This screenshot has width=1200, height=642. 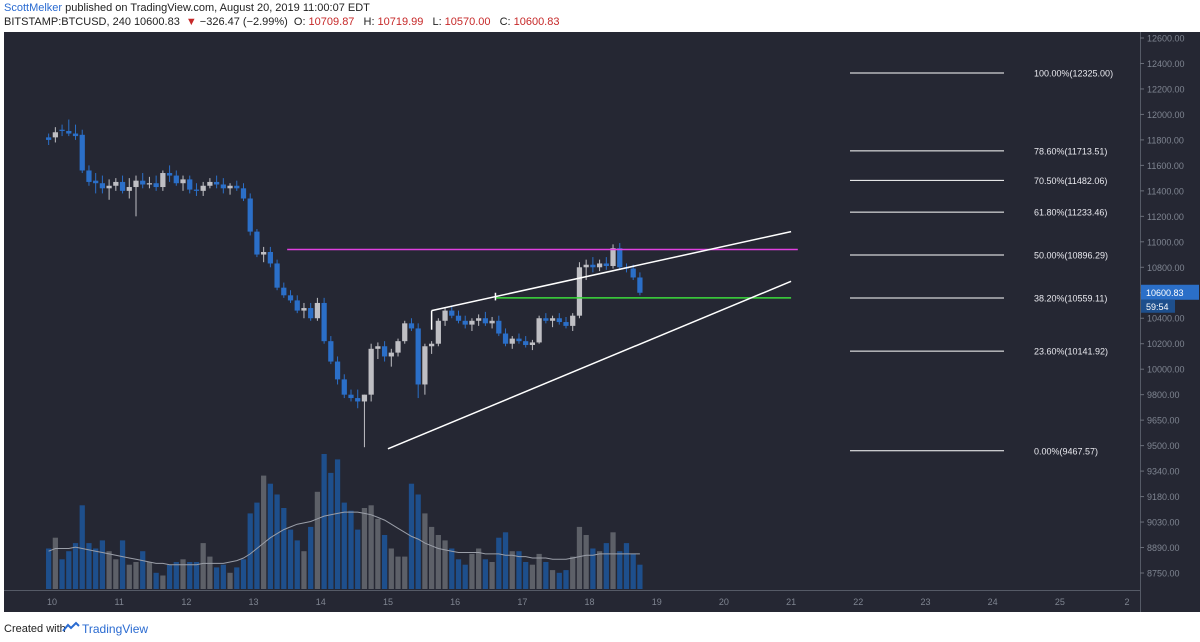 What do you see at coordinates (1163, 395) in the screenshot?
I see `y-tick-label: 9800.00` at bounding box center [1163, 395].